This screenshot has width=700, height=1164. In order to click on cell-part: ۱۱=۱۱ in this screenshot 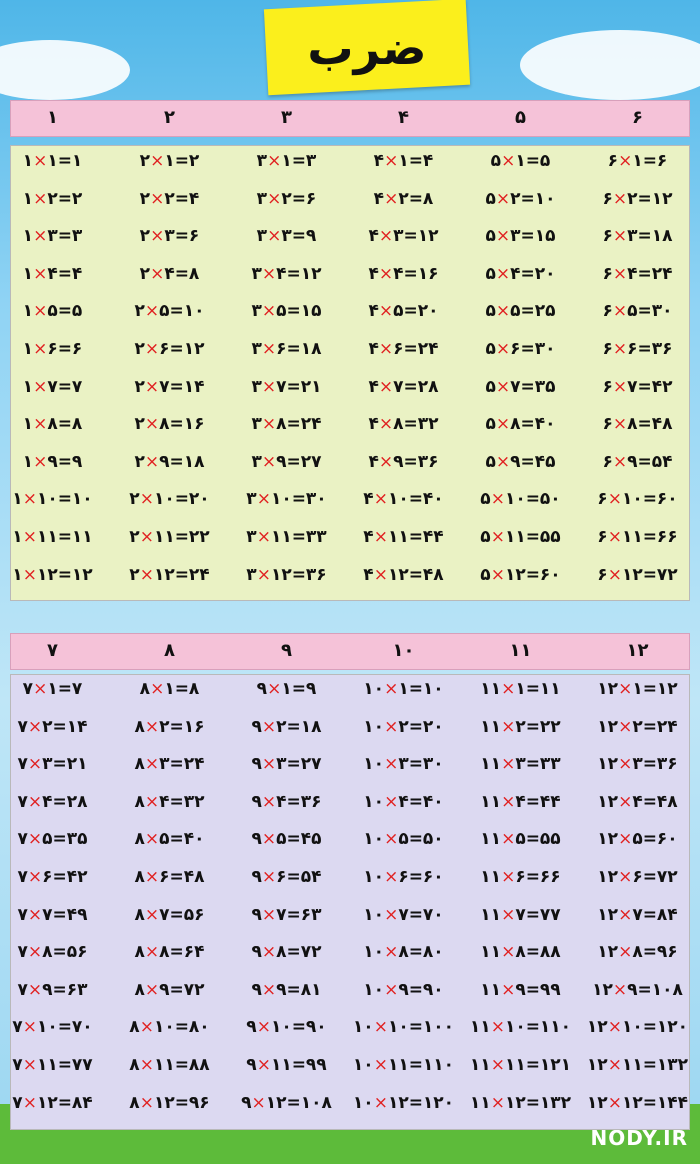, I will do `click(64, 537)`.